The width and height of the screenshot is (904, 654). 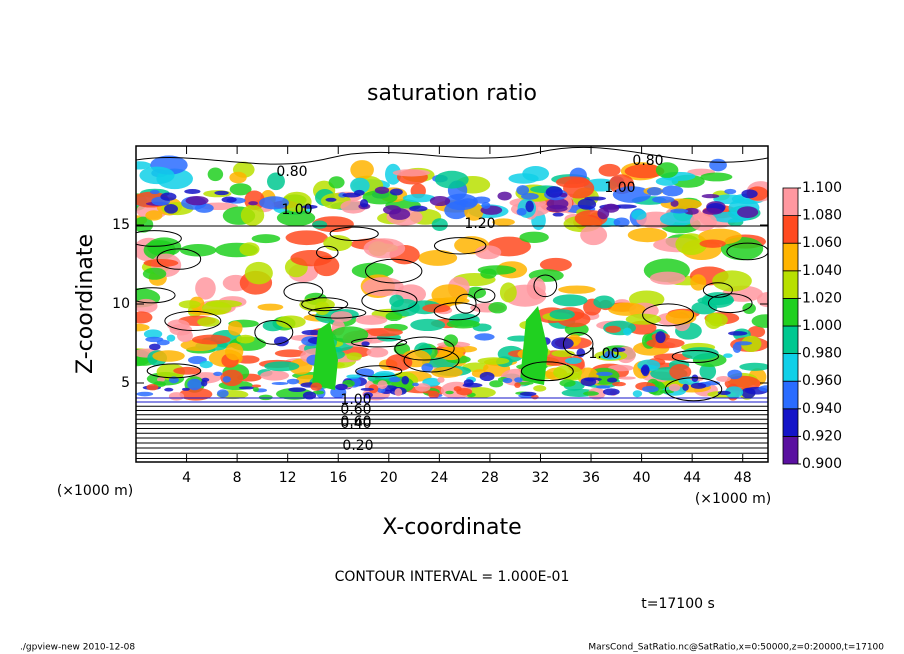 I want to click on colorbar-label: 1.020, so click(x=822, y=298).